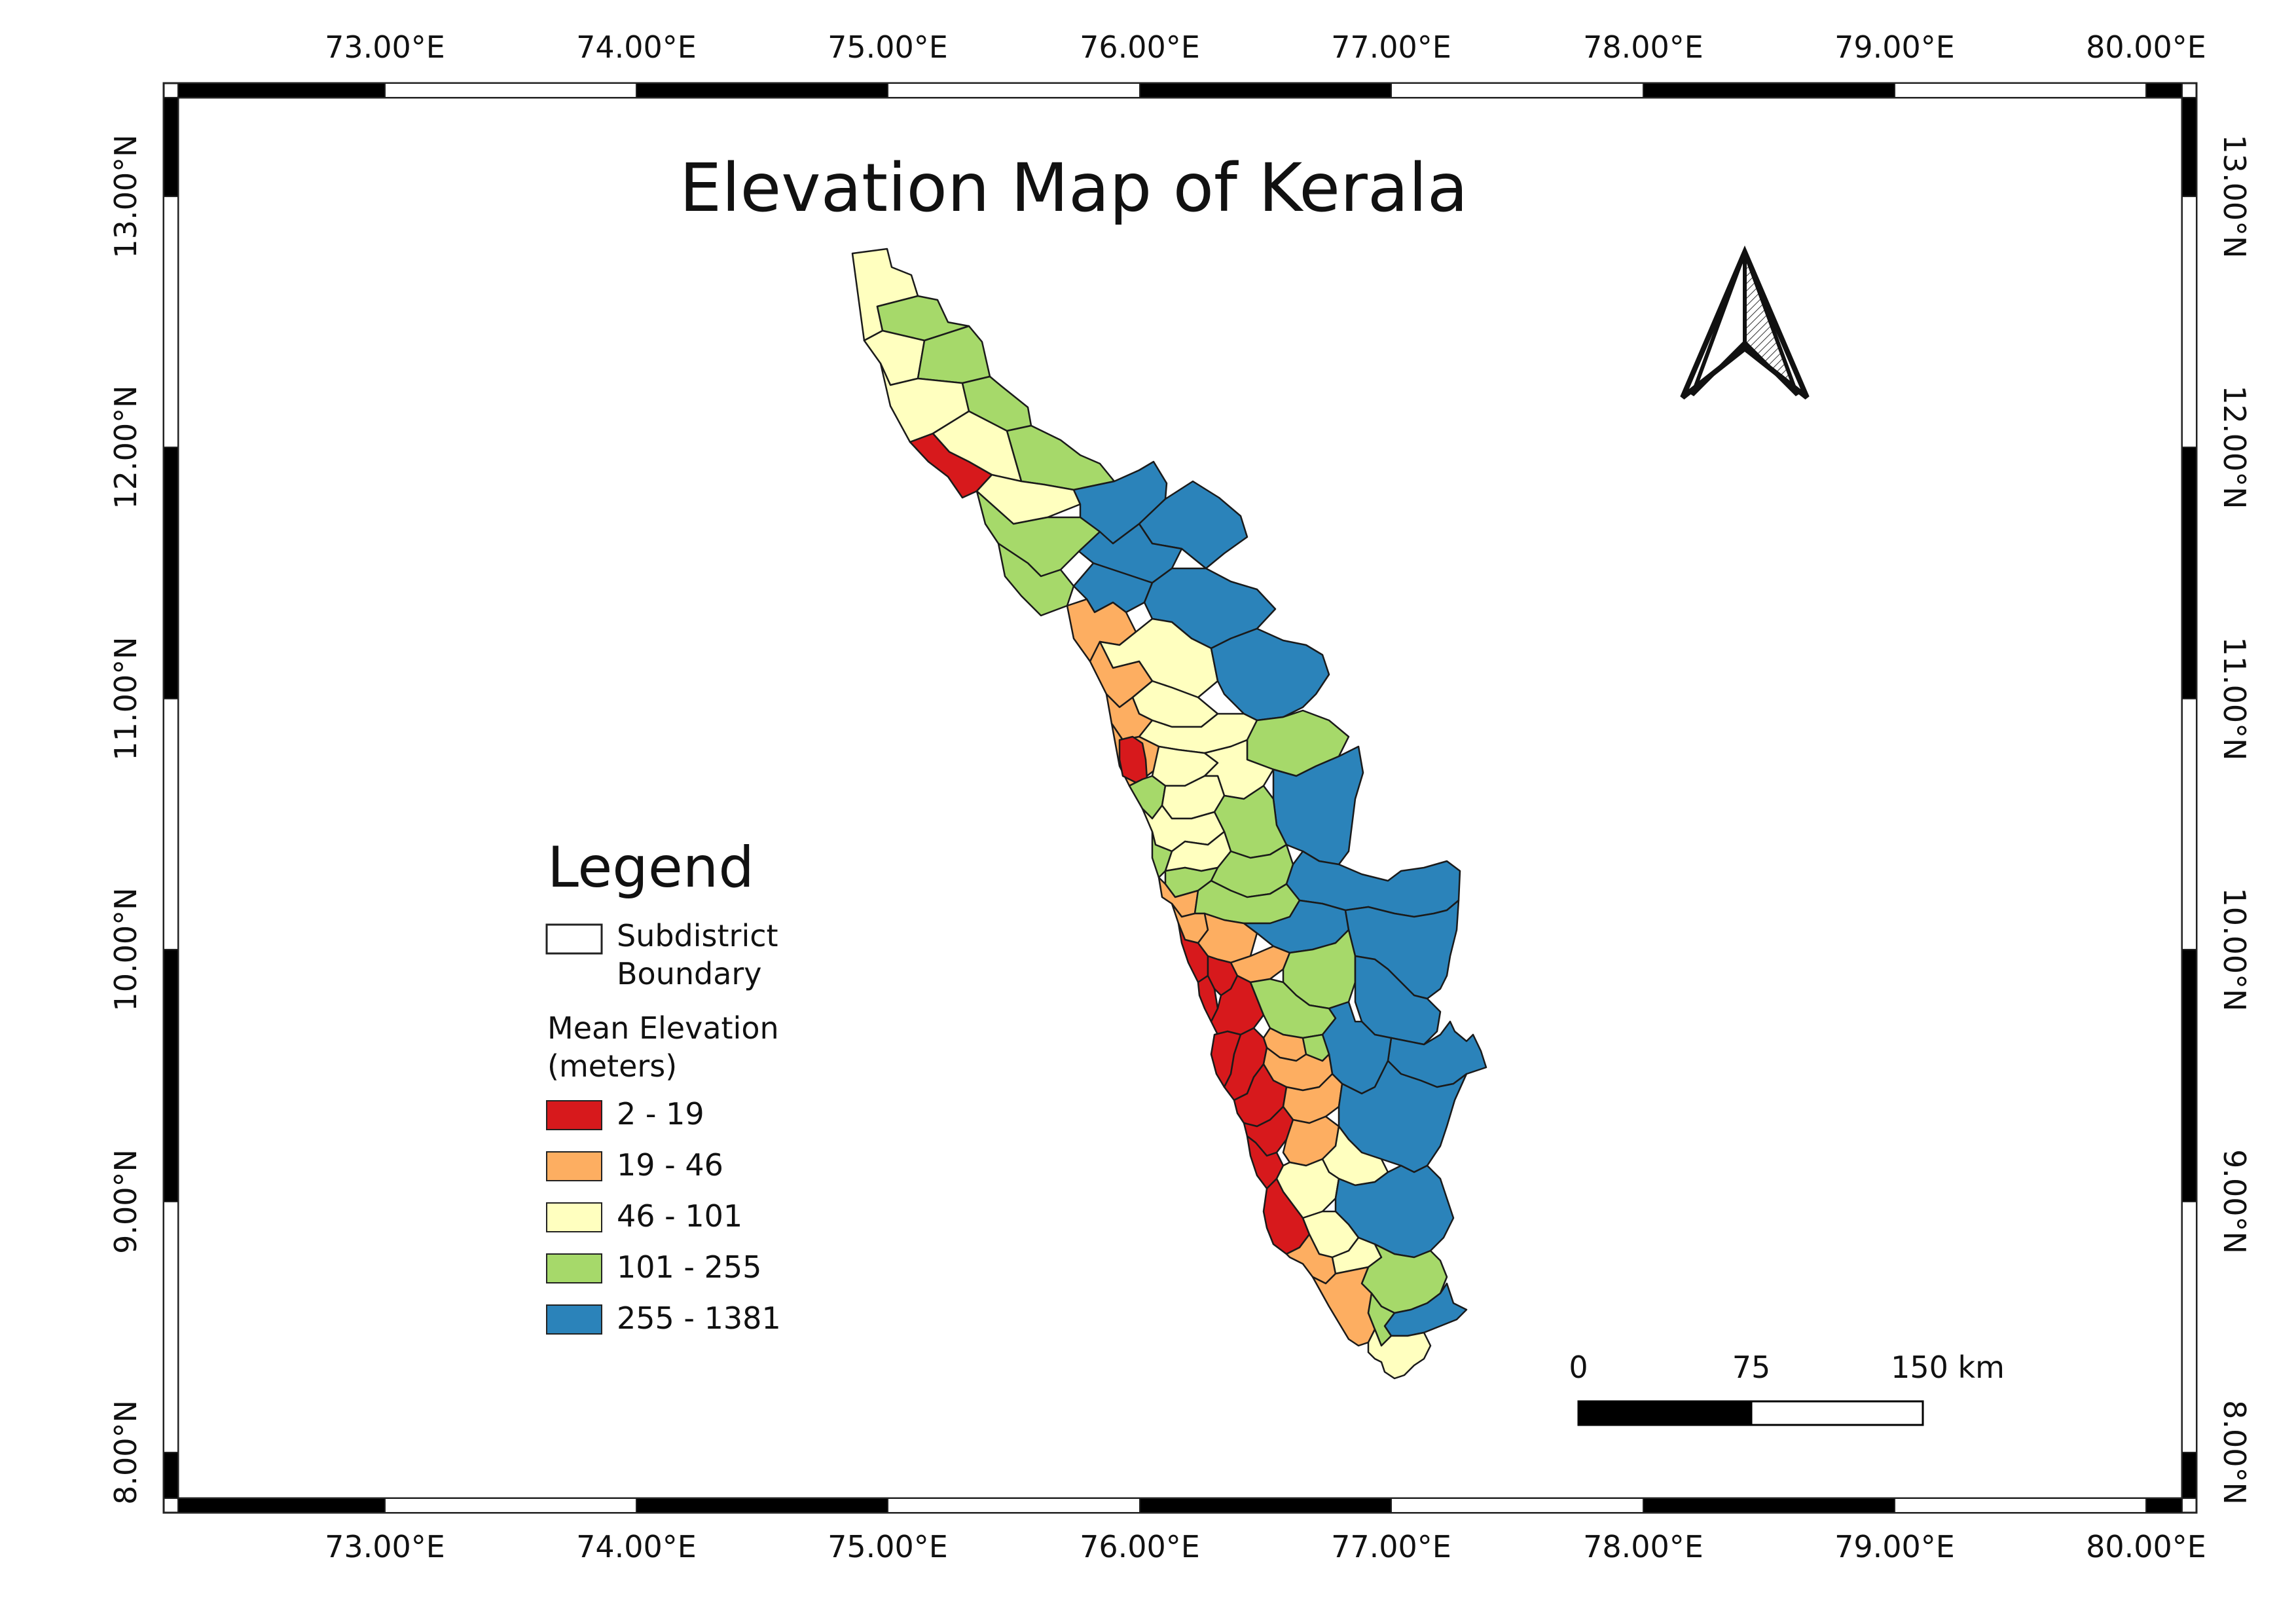 The width and height of the screenshot is (2296, 1624). Describe the element at coordinates (697, 935) in the screenshot. I see `boundary-label-line1: Subdistrict` at that location.